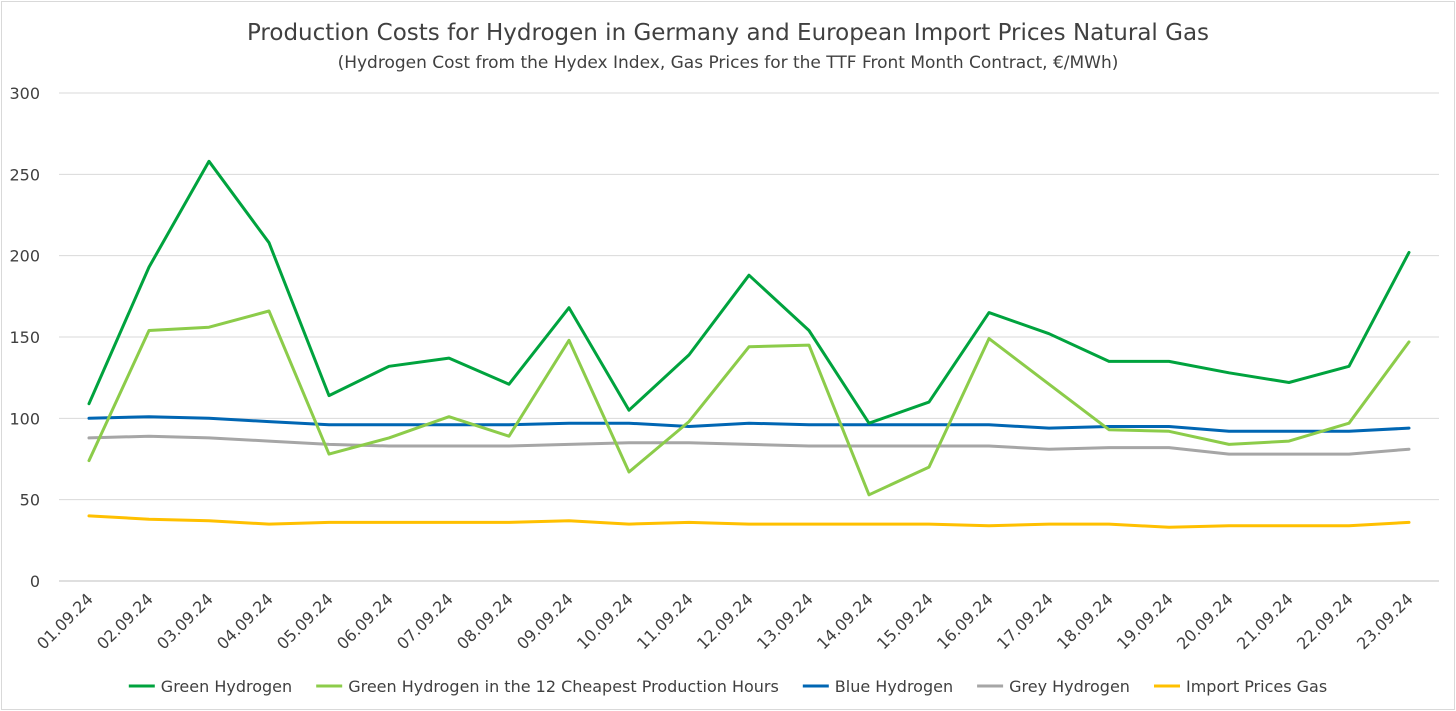 The image size is (1456, 711). I want to click on legend-item-4: Import Prices Gas, so click(1240, 686).